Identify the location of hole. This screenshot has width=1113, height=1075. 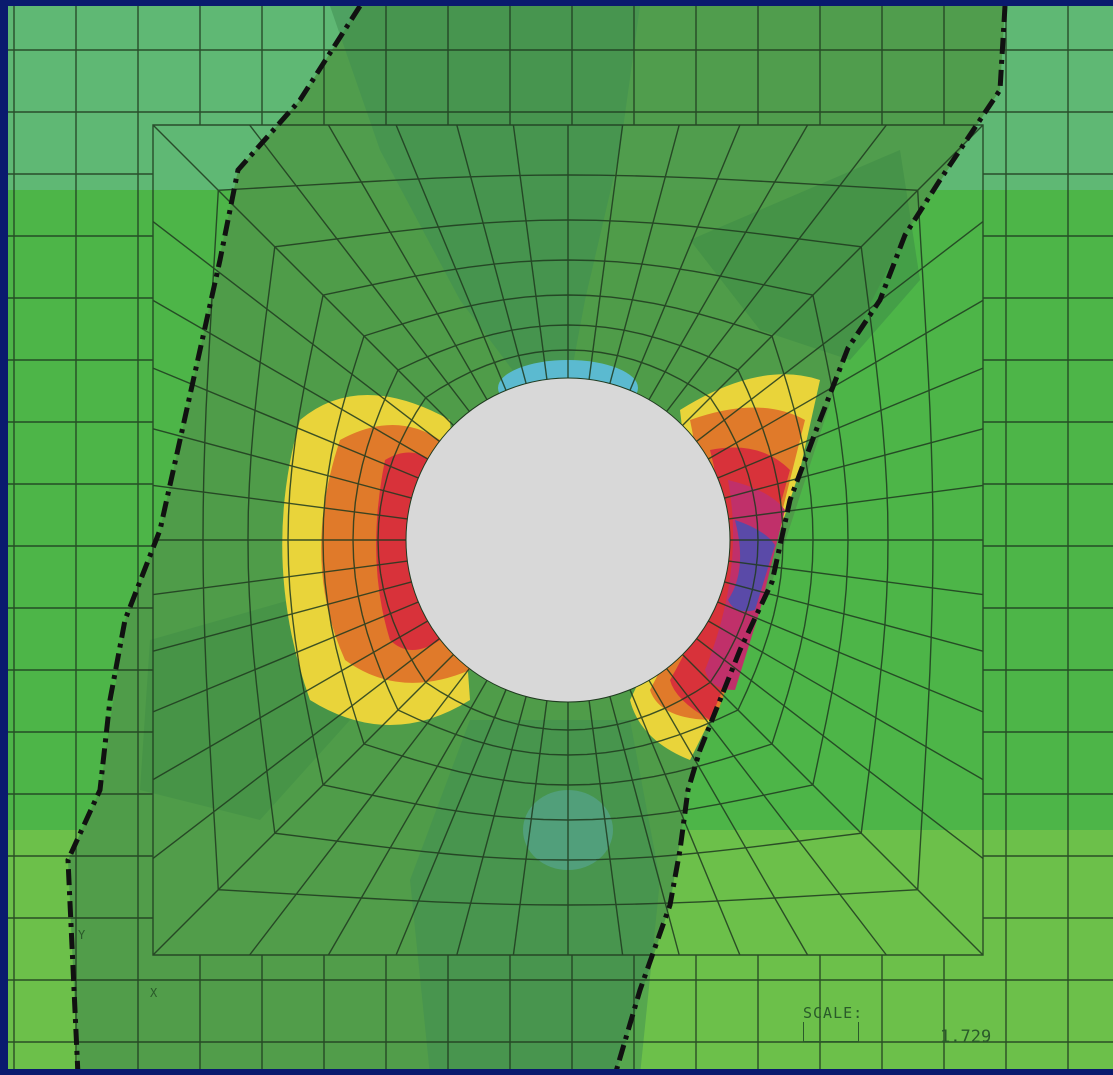
(568, 540).